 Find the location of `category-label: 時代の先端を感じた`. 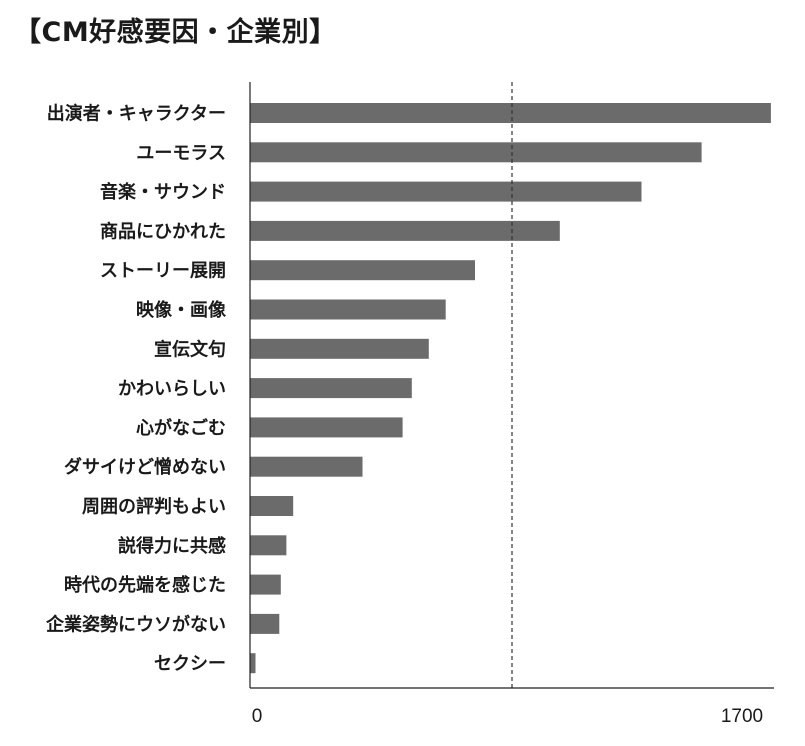

category-label: 時代の先端を感じた is located at coordinates (145, 585).